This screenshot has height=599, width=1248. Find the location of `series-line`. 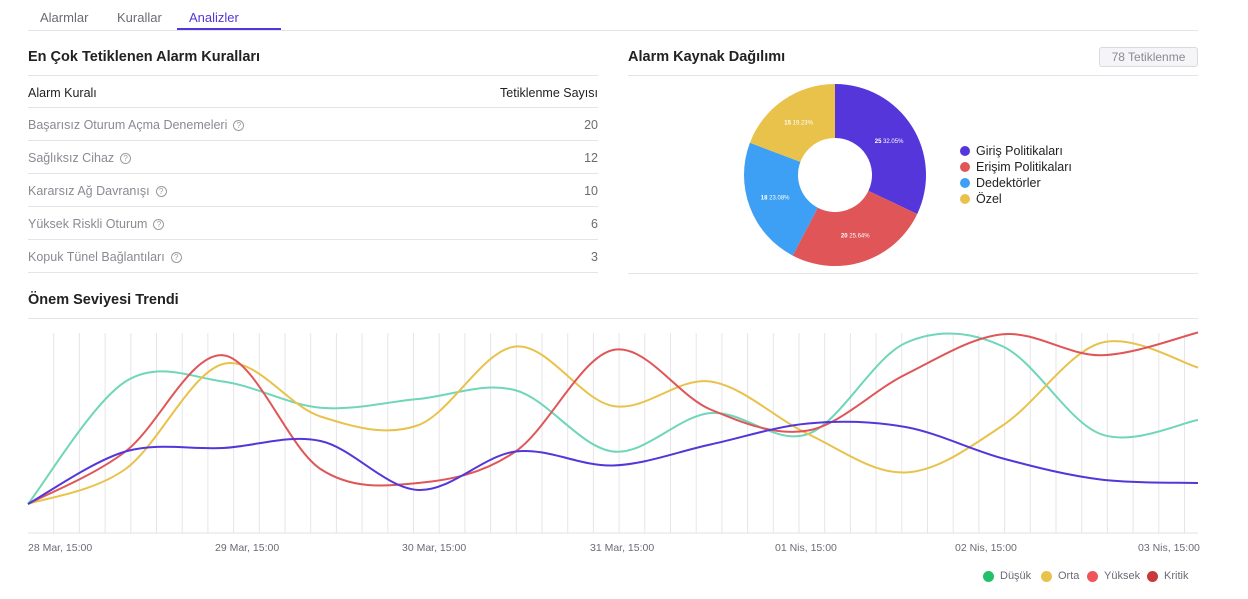

series-line is located at coordinates (613, 462).